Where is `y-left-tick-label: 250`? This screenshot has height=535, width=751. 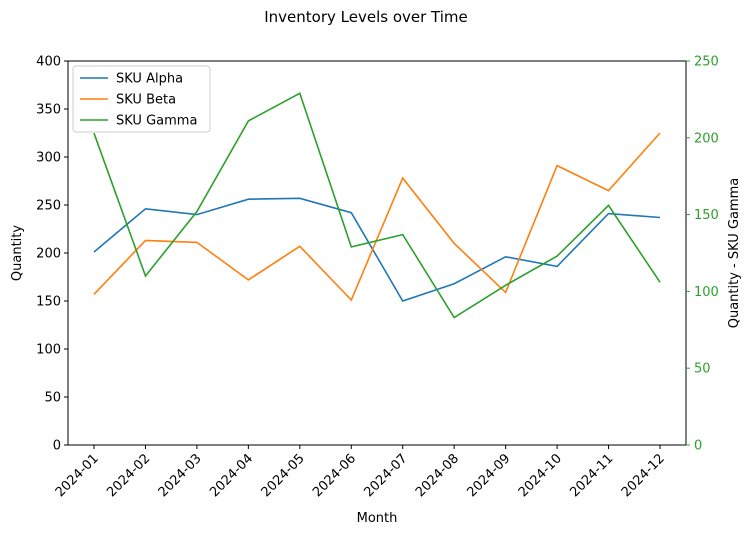
y-left-tick-label: 250 is located at coordinates (48, 206).